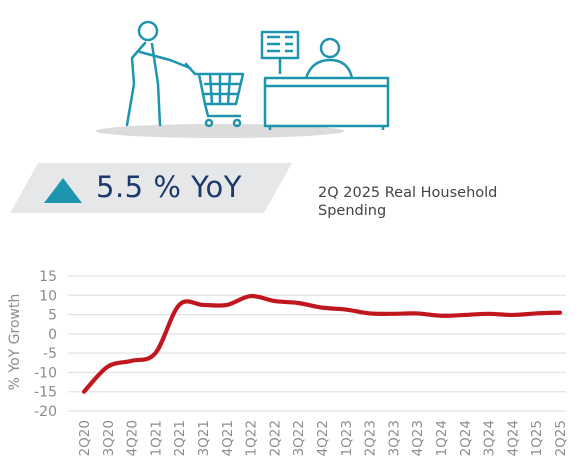  Describe the element at coordinates (442, 438) in the screenshot. I see `x-tick-label: 1Q24` at that location.